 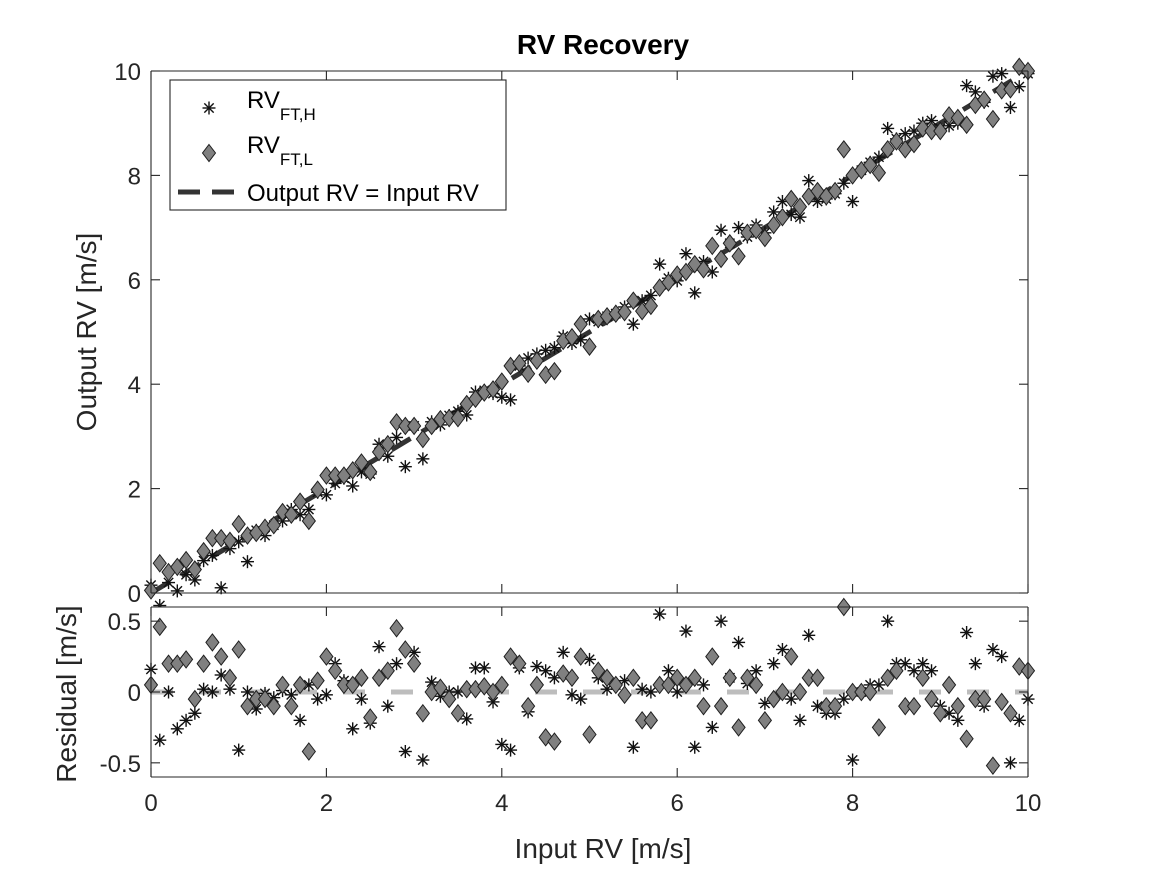 What do you see at coordinates (501, 803) in the screenshot?
I see `x-tick-label: 4` at bounding box center [501, 803].